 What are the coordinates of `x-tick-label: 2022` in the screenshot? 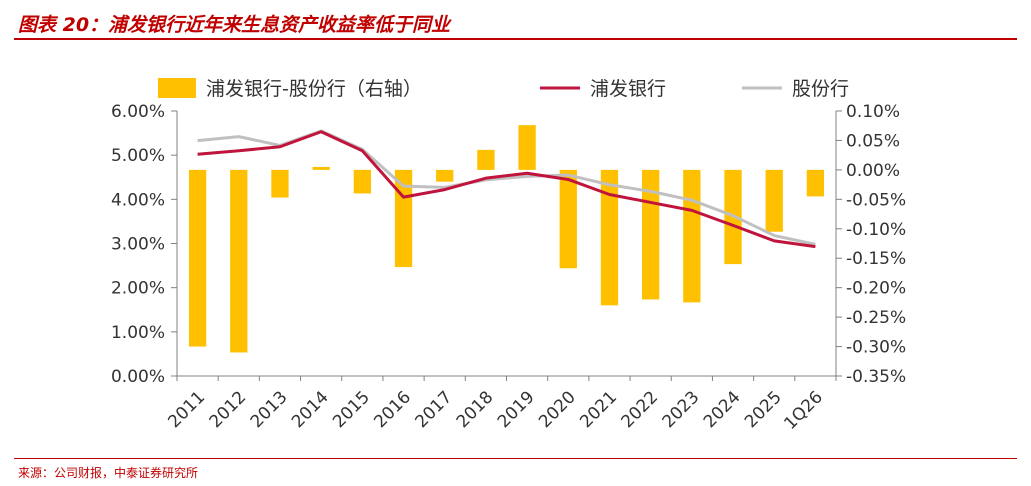 It's located at (639, 409).